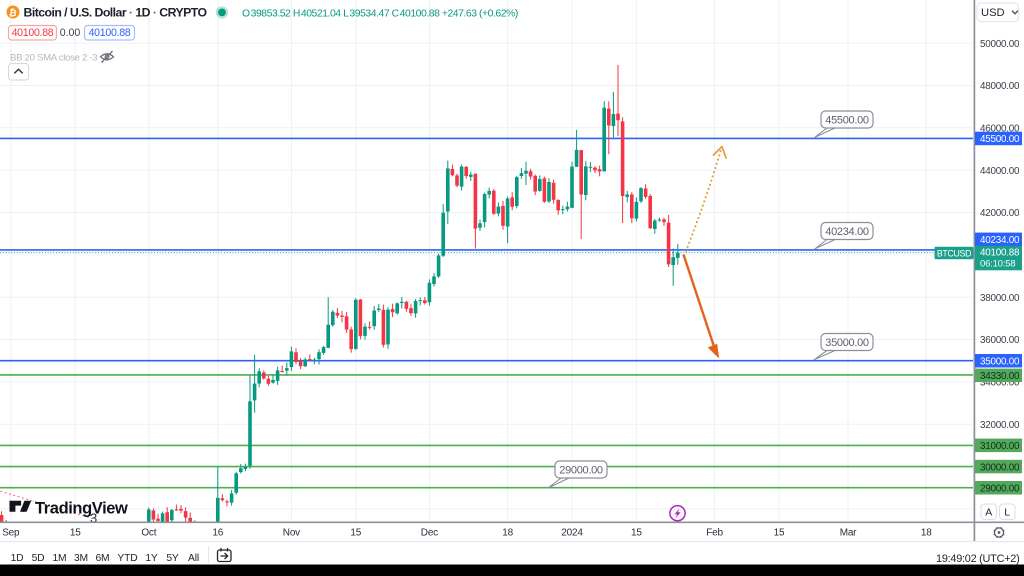 This screenshot has width=1024, height=576. I want to click on svg-text: 48000.00, so click(1000, 86).